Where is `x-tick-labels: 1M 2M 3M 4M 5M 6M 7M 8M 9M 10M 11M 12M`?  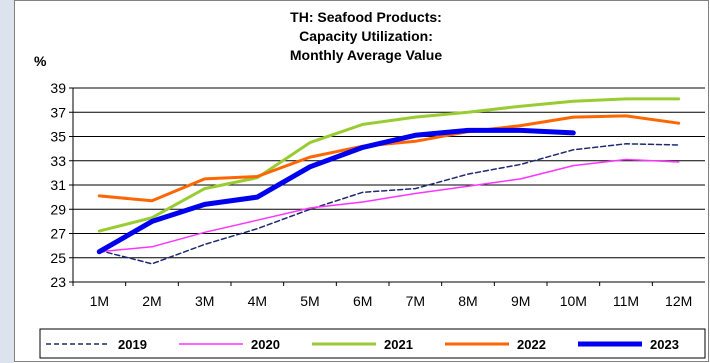 x-tick-labels: 1M 2M 3M 4M 5M 6M 7M 8M 9M 10M 11M 12M is located at coordinates (391, 301).